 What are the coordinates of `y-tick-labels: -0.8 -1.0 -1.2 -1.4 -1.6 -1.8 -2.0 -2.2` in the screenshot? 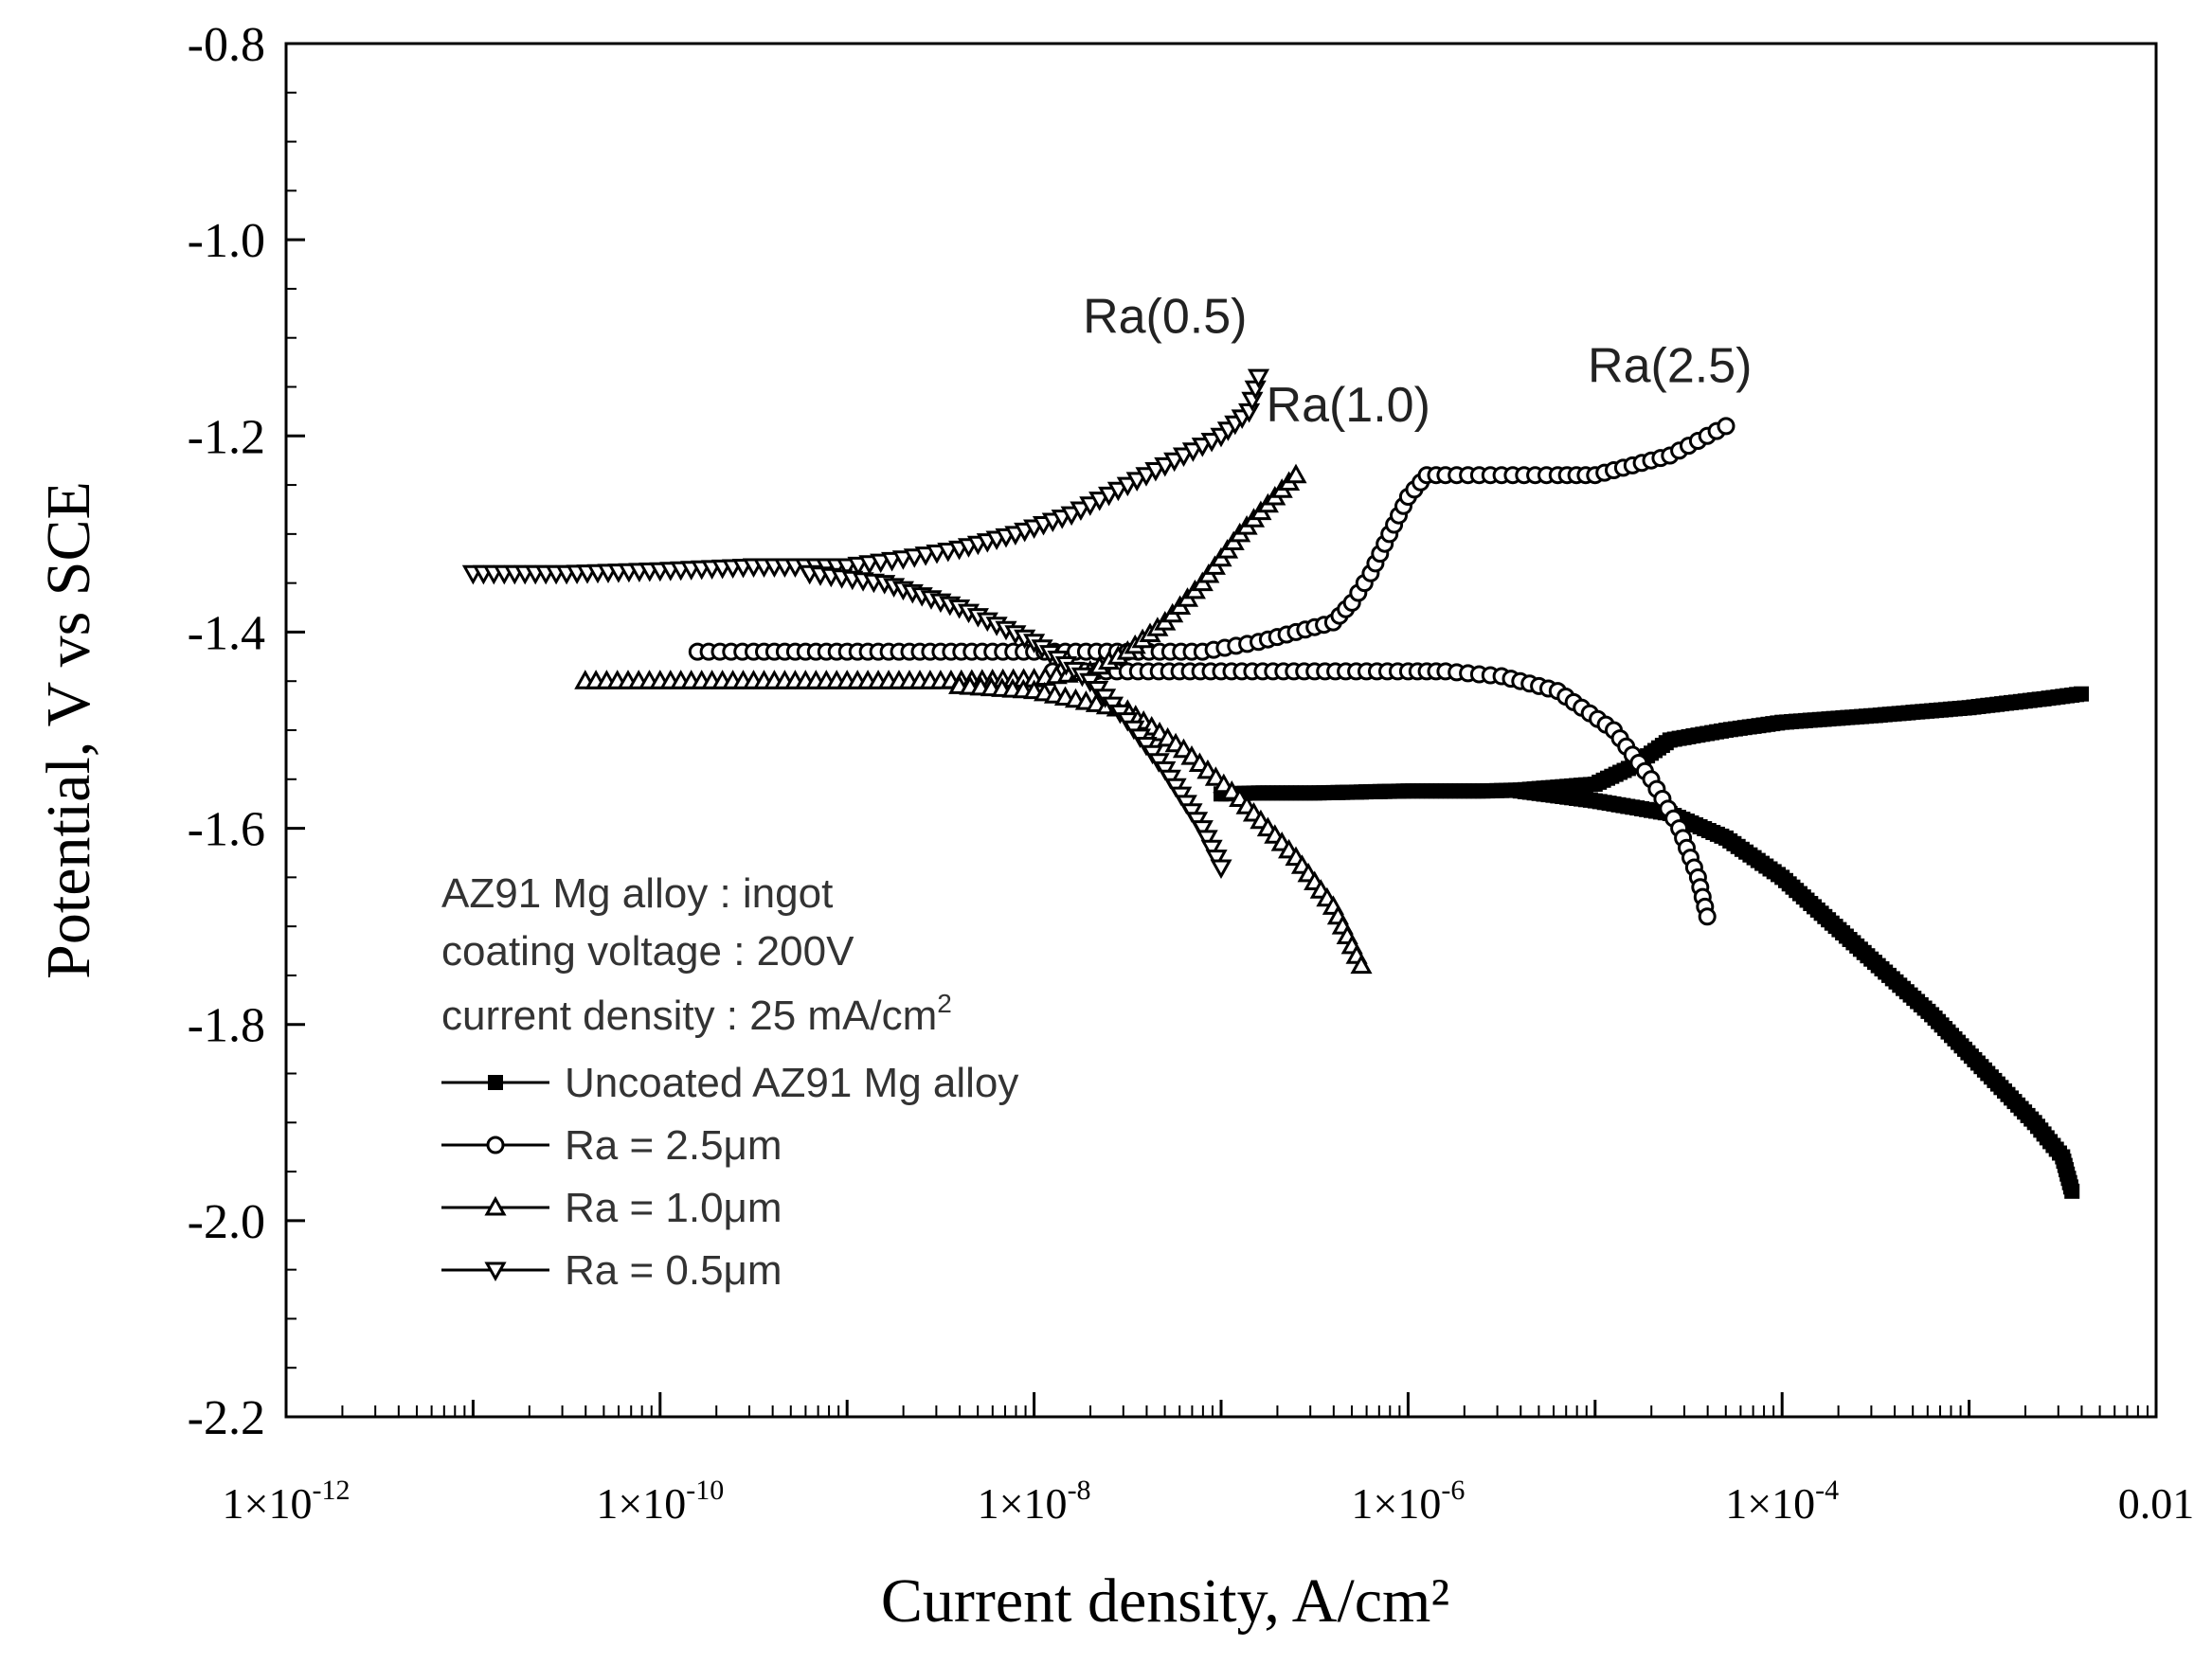 It's located at (227, 731).